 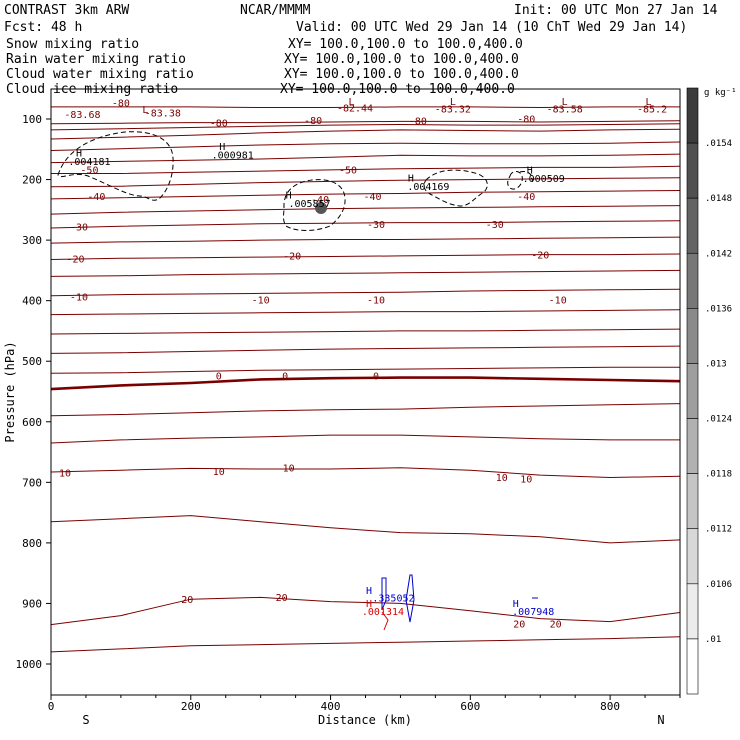 I want to click on extremum-label: .000509, so click(x=544, y=179).